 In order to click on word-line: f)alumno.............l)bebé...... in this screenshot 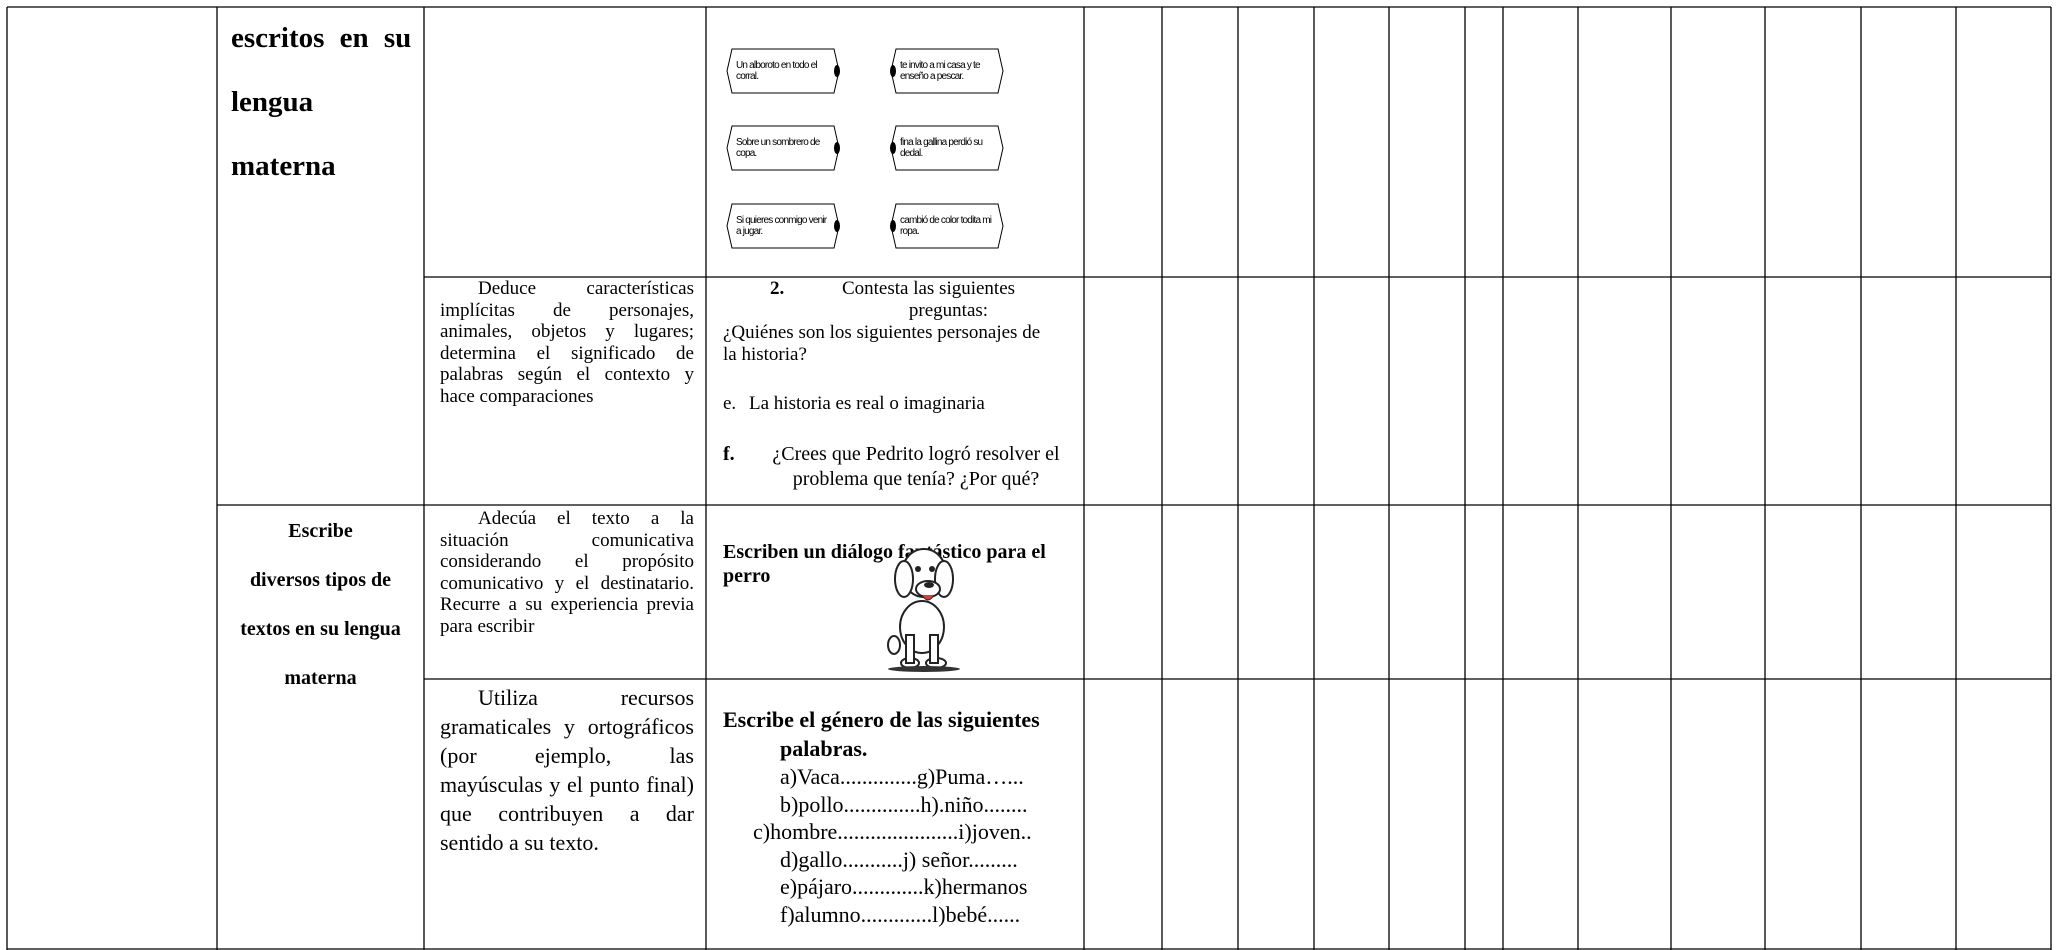, I will do `click(900, 914)`.